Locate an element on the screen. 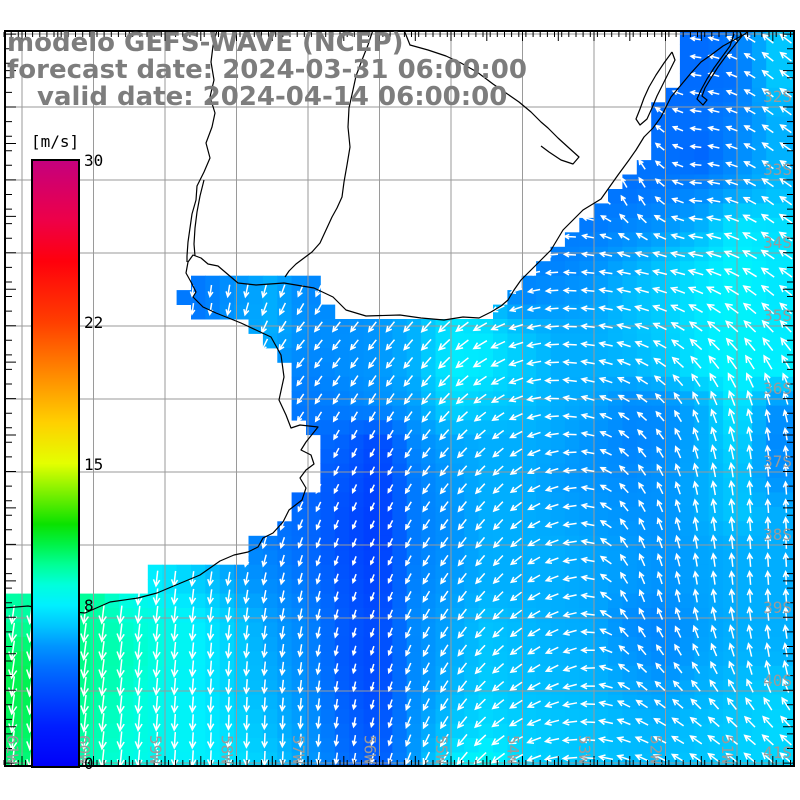 Image resolution: width=800 pixels, height=800 pixels. colorbar-tick-label: 22 is located at coordinates (93, 322).